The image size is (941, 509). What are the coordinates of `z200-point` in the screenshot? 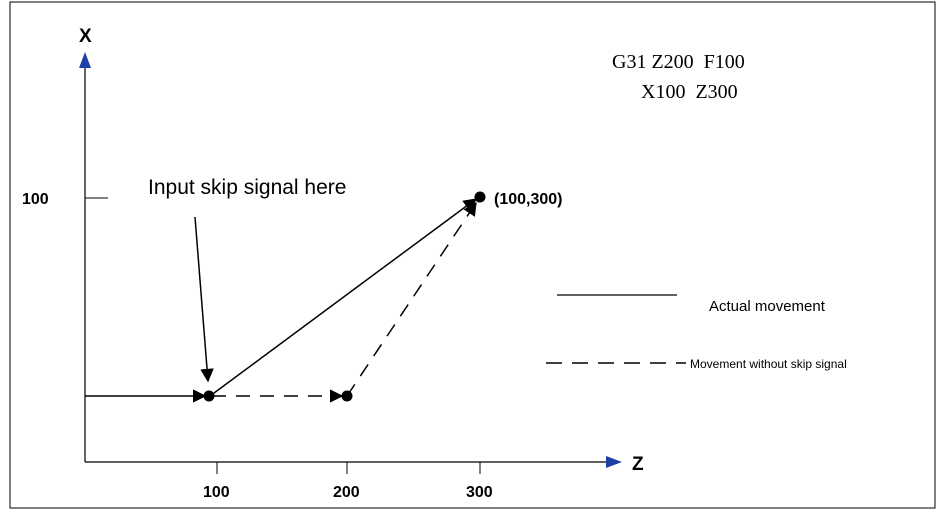 It's located at (347, 396).